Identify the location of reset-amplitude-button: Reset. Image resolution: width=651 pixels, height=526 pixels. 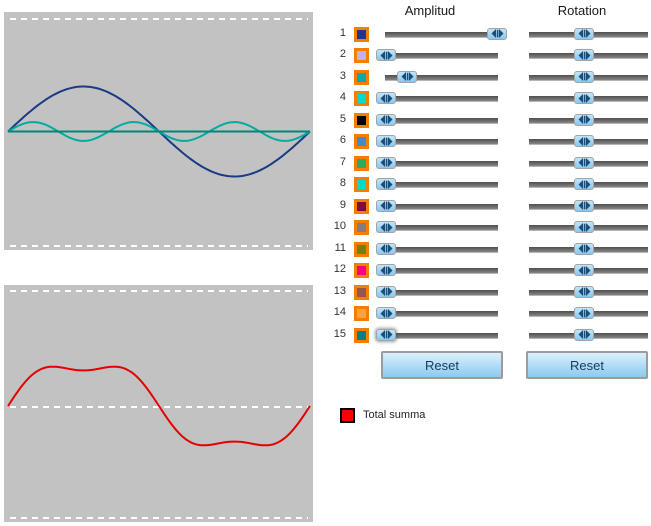
(442, 365).